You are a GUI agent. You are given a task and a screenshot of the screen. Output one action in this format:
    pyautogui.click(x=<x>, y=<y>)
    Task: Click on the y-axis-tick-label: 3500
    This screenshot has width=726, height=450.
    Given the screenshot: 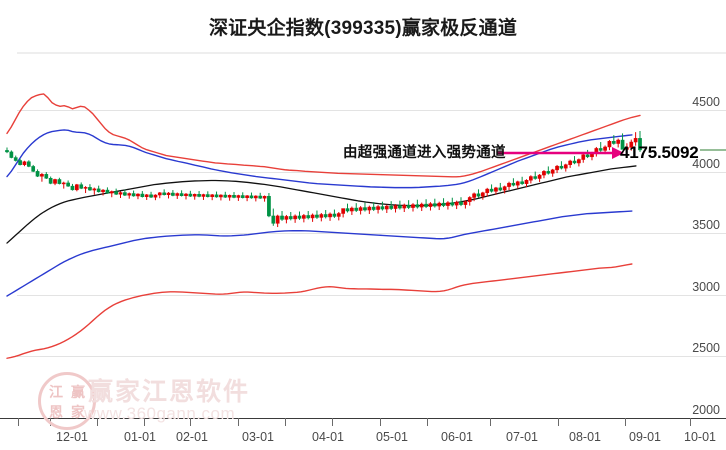 What is the action you would take?
    pyautogui.click(x=706, y=225)
    